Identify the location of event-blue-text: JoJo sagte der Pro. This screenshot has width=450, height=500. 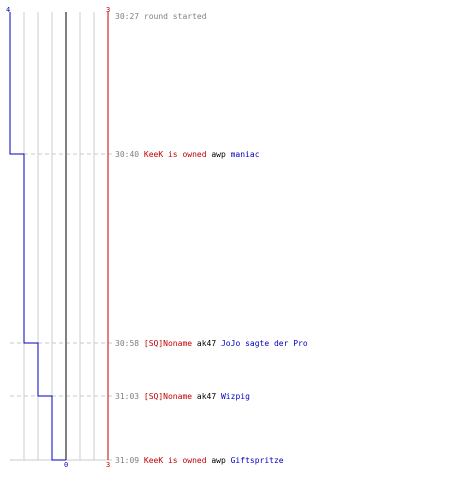
(262, 343).